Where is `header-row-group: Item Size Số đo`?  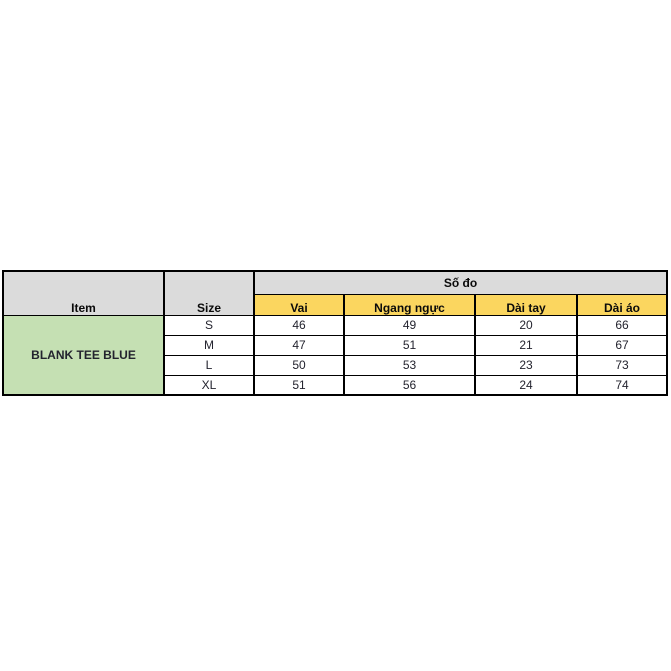 header-row-group: Item Size Số đo is located at coordinates (335, 293).